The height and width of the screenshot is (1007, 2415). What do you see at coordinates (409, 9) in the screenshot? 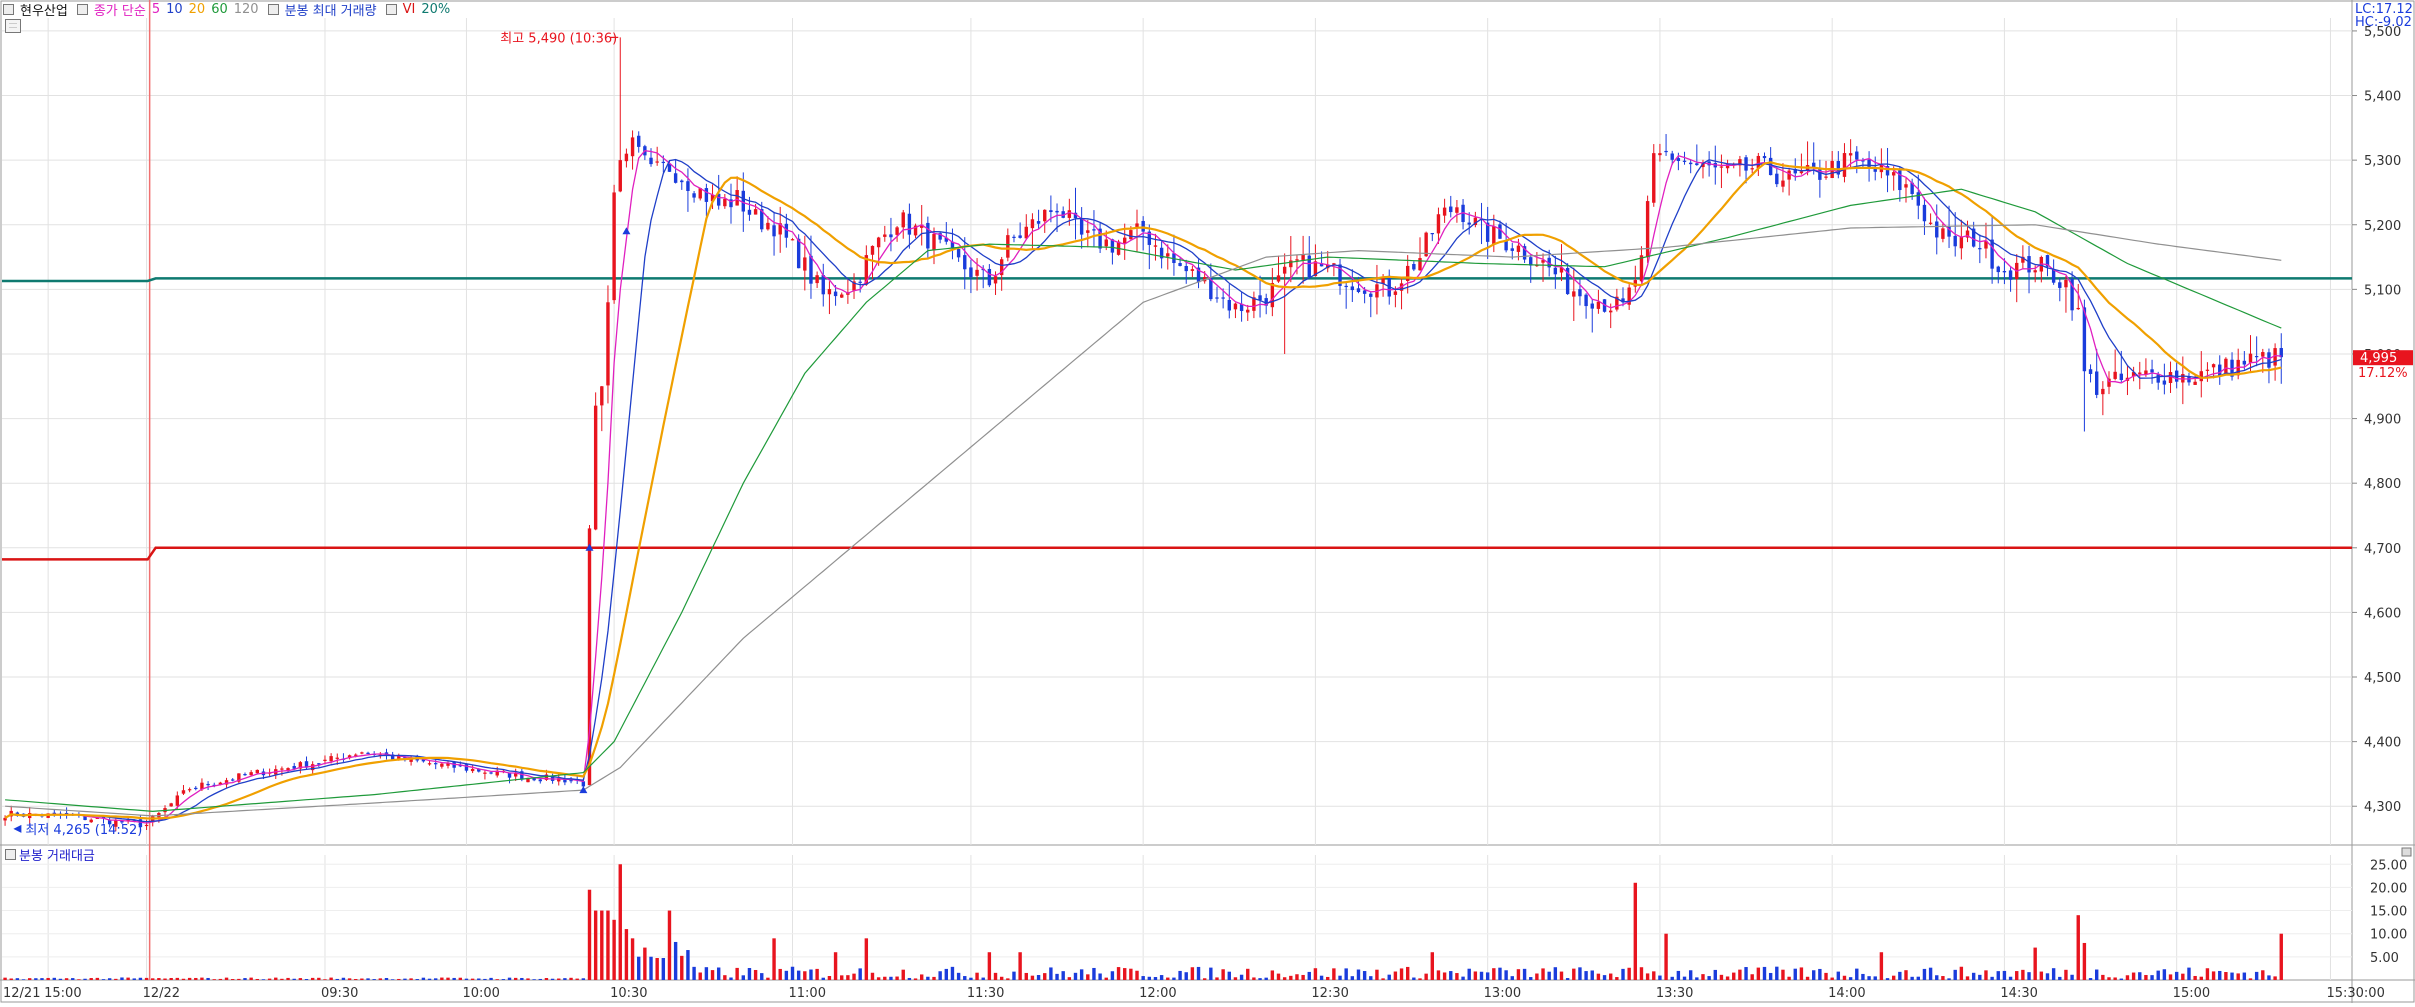
I see `vi-label: VI` at bounding box center [409, 9].